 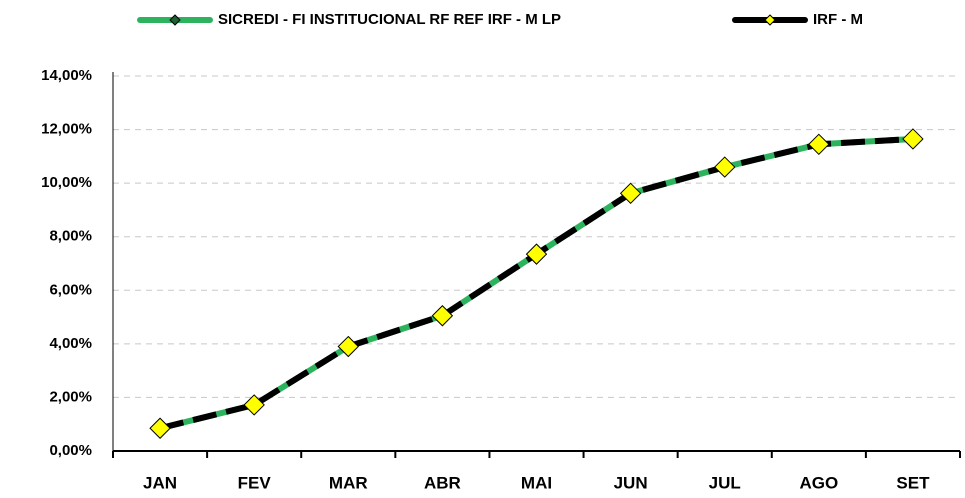 What do you see at coordinates (70, 450) in the screenshot?
I see `y-tick-label: 0,00%` at bounding box center [70, 450].